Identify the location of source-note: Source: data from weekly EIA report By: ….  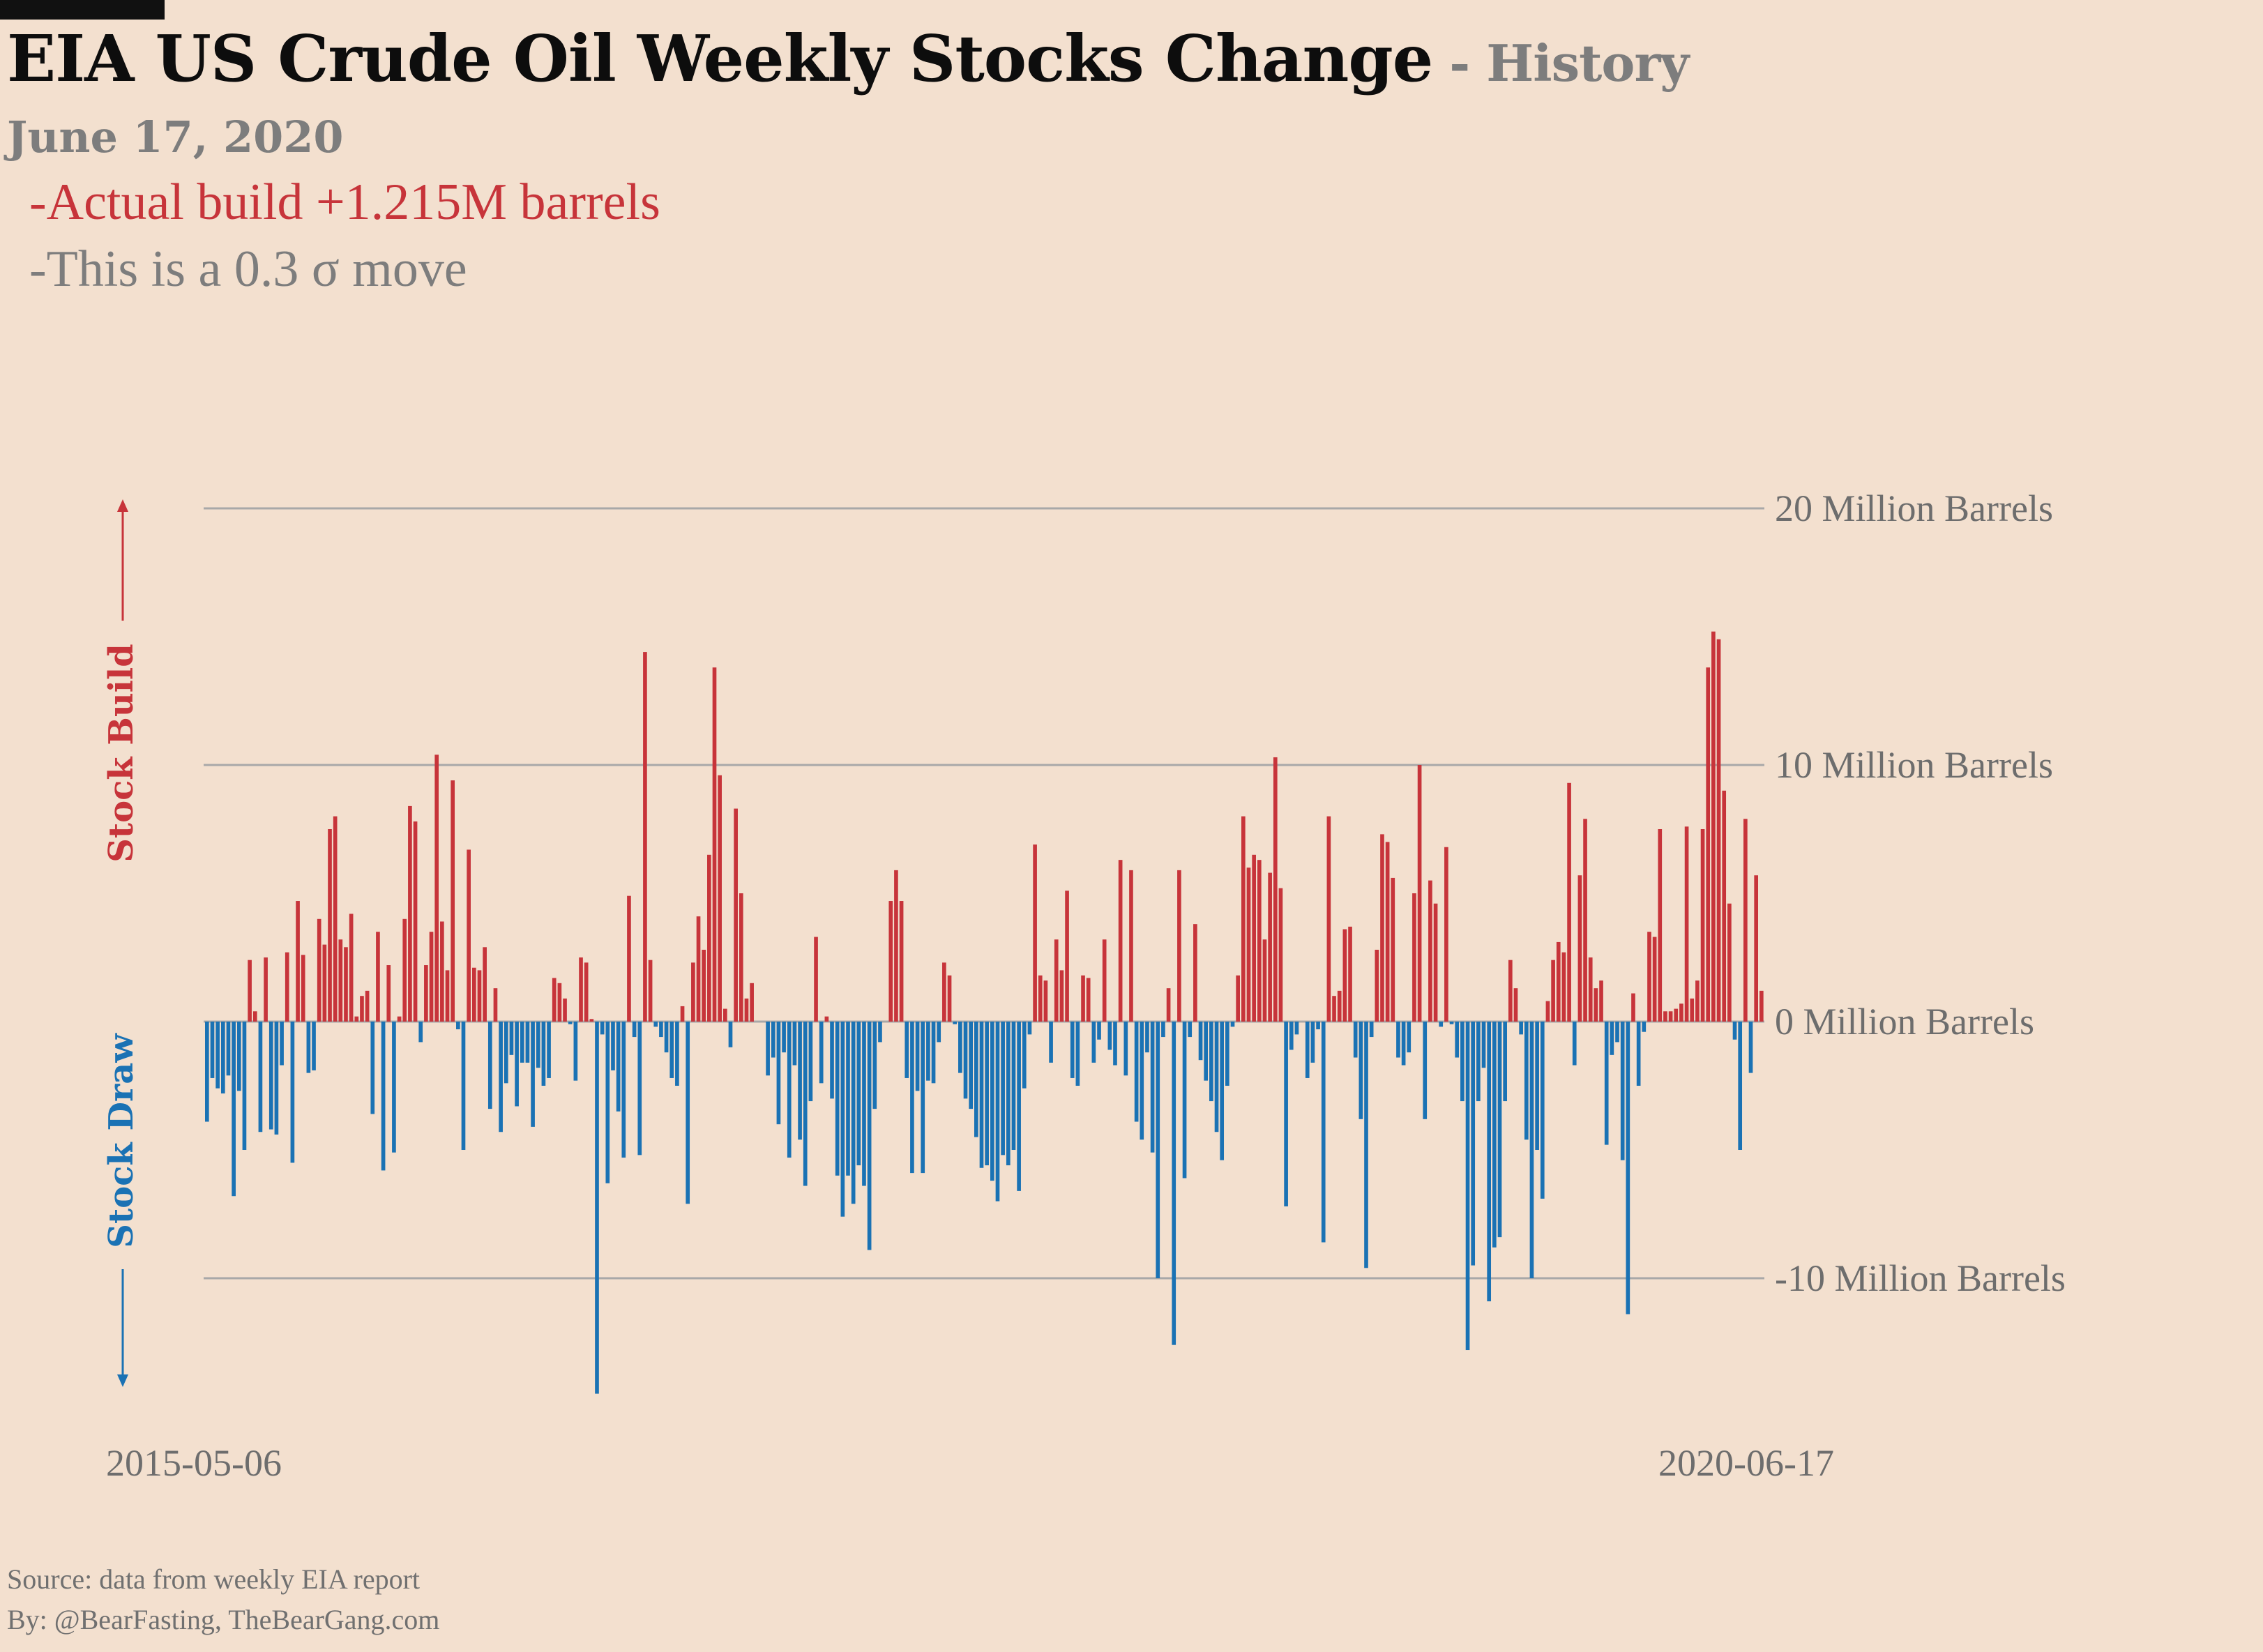
(223, 1599).